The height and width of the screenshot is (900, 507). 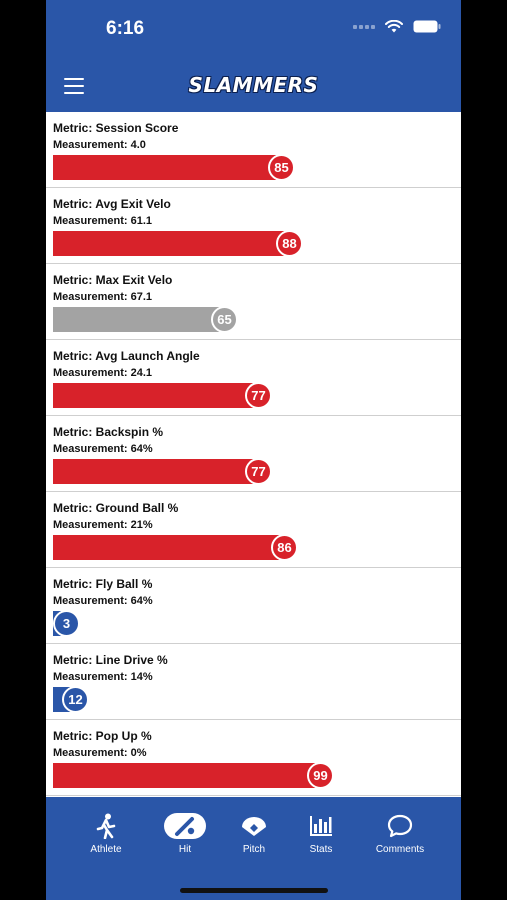 What do you see at coordinates (400, 826) in the screenshot?
I see `speech-bubble-icon` at bounding box center [400, 826].